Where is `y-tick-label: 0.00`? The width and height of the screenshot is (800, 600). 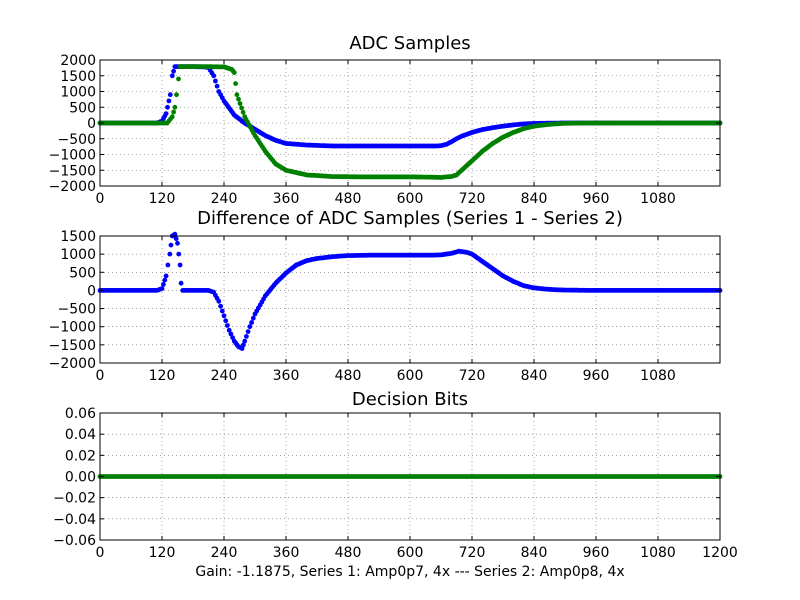
y-tick-label: 0.00 is located at coordinates (80, 478).